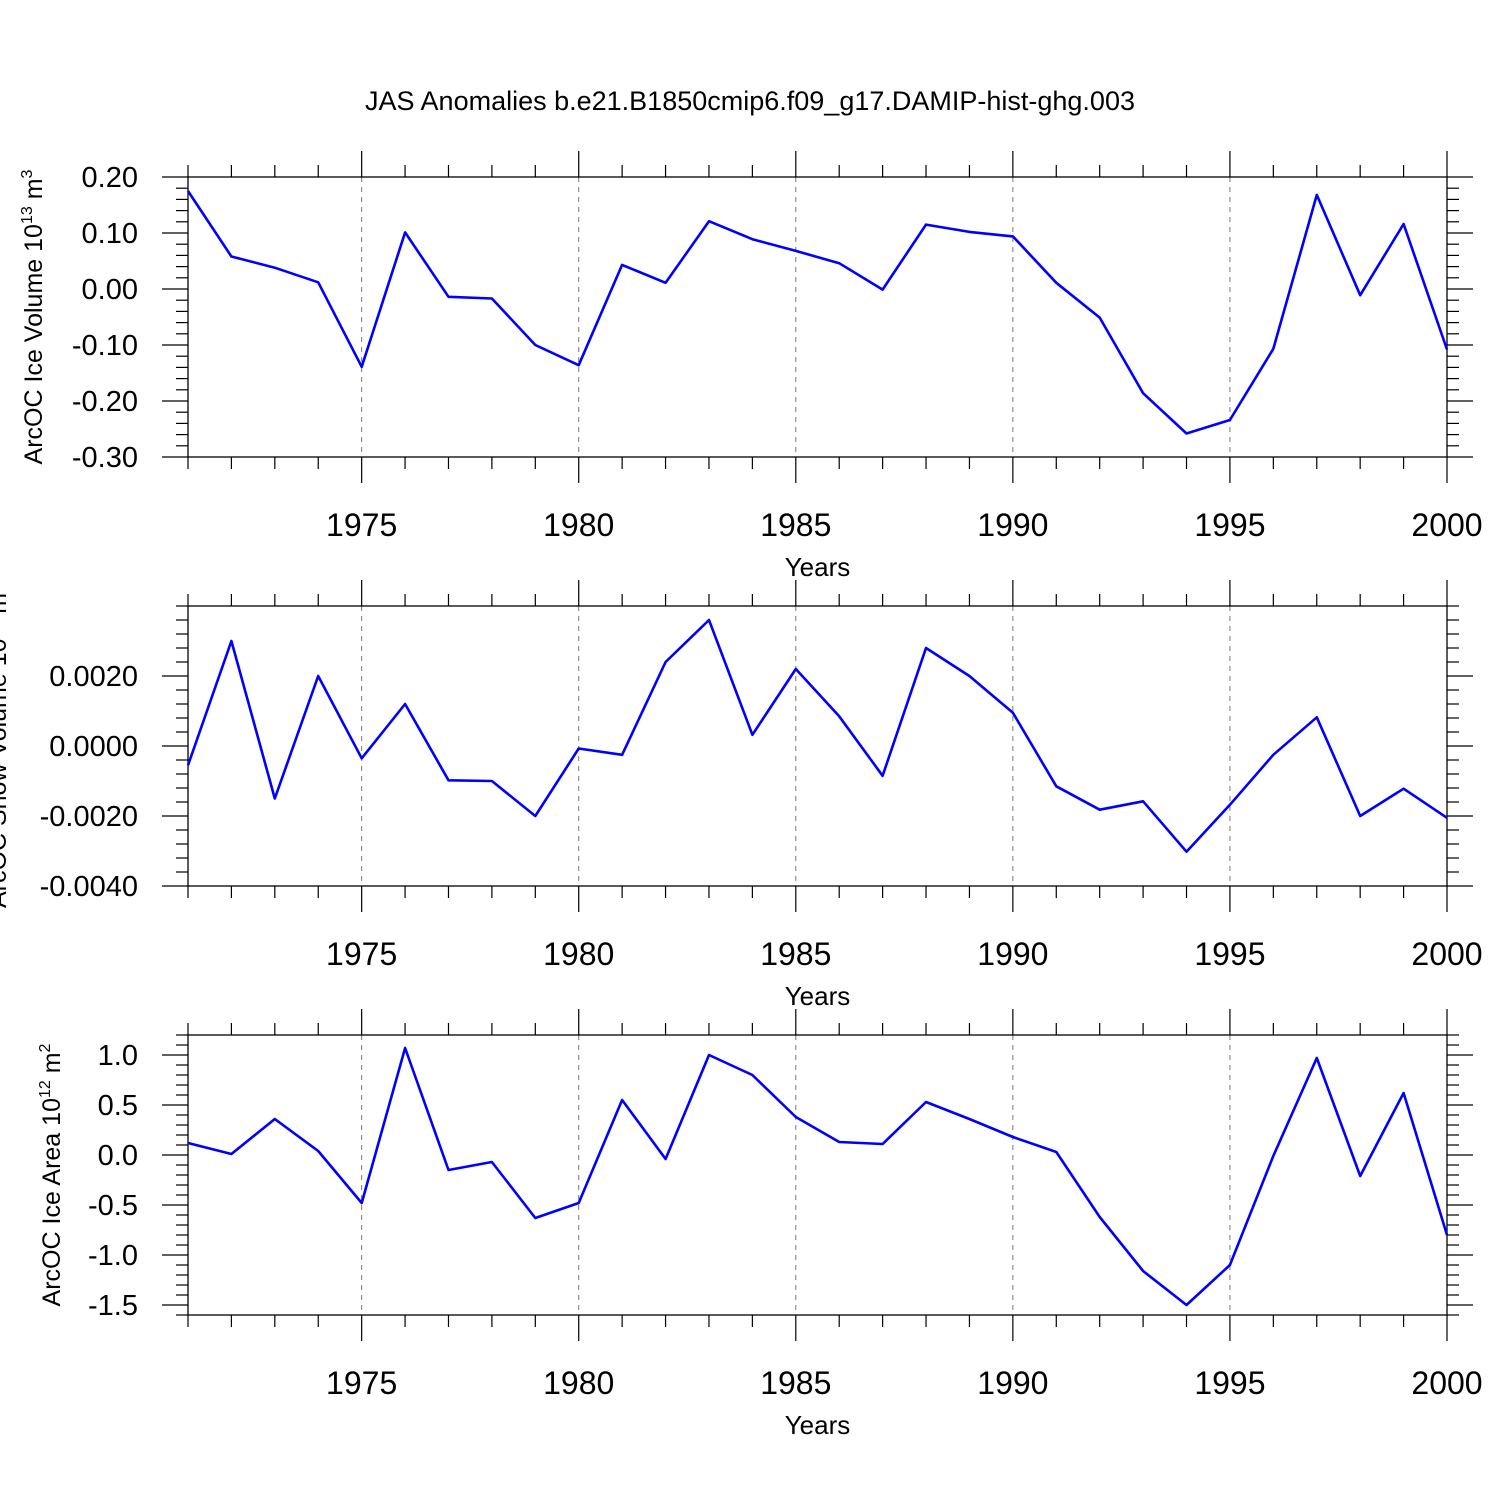 This screenshot has height=1500, width=1500. I want to click on y-tick-label: 0.0000, so click(93, 747).